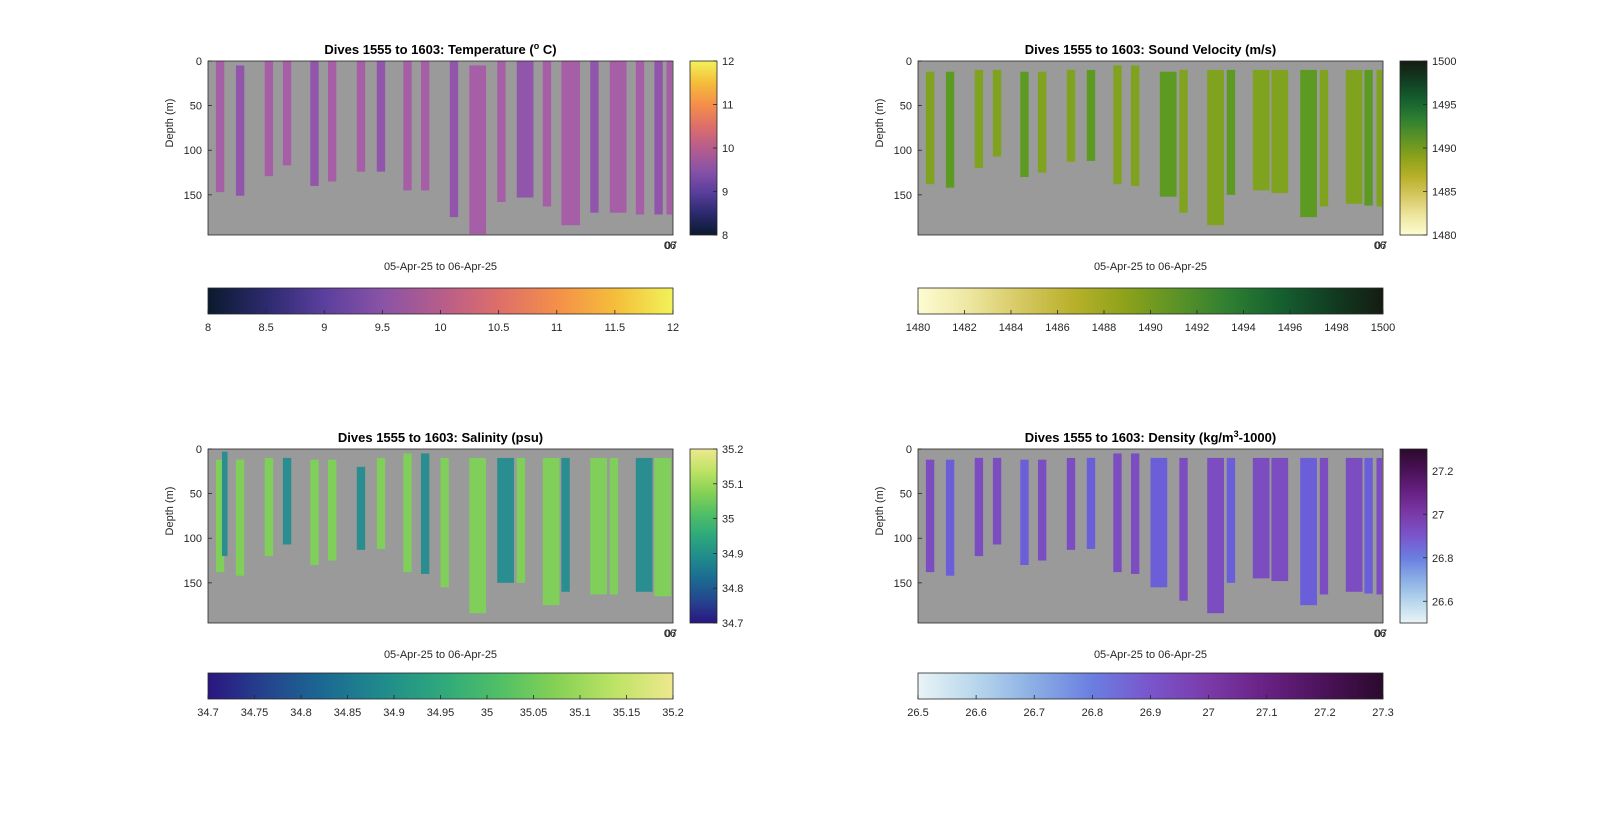 Image resolution: width=1600 pixels, height=815 pixels. What do you see at coordinates (728, 520) in the screenshot?
I see `colorbar-right-label: 35` at bounding box center [728, 520].